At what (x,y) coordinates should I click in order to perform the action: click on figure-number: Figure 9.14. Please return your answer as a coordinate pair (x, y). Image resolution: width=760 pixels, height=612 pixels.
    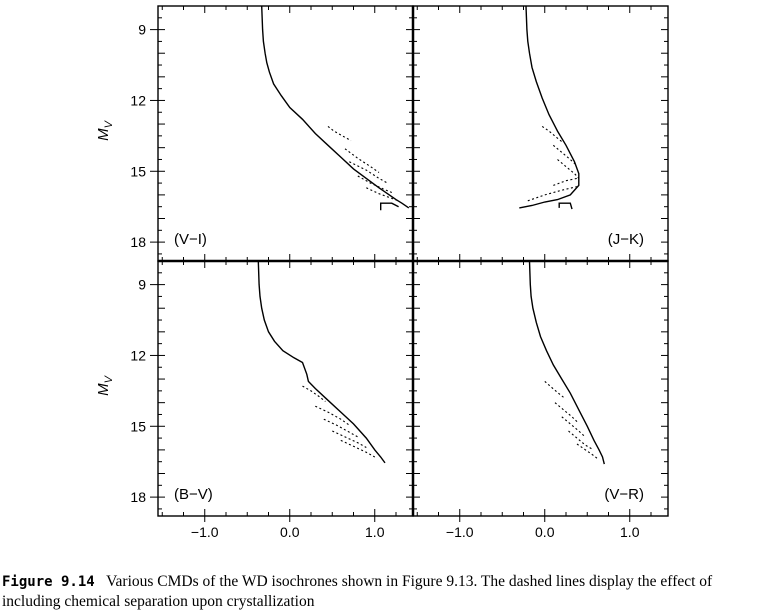
    Looking at the image, I should click on (48, 582).